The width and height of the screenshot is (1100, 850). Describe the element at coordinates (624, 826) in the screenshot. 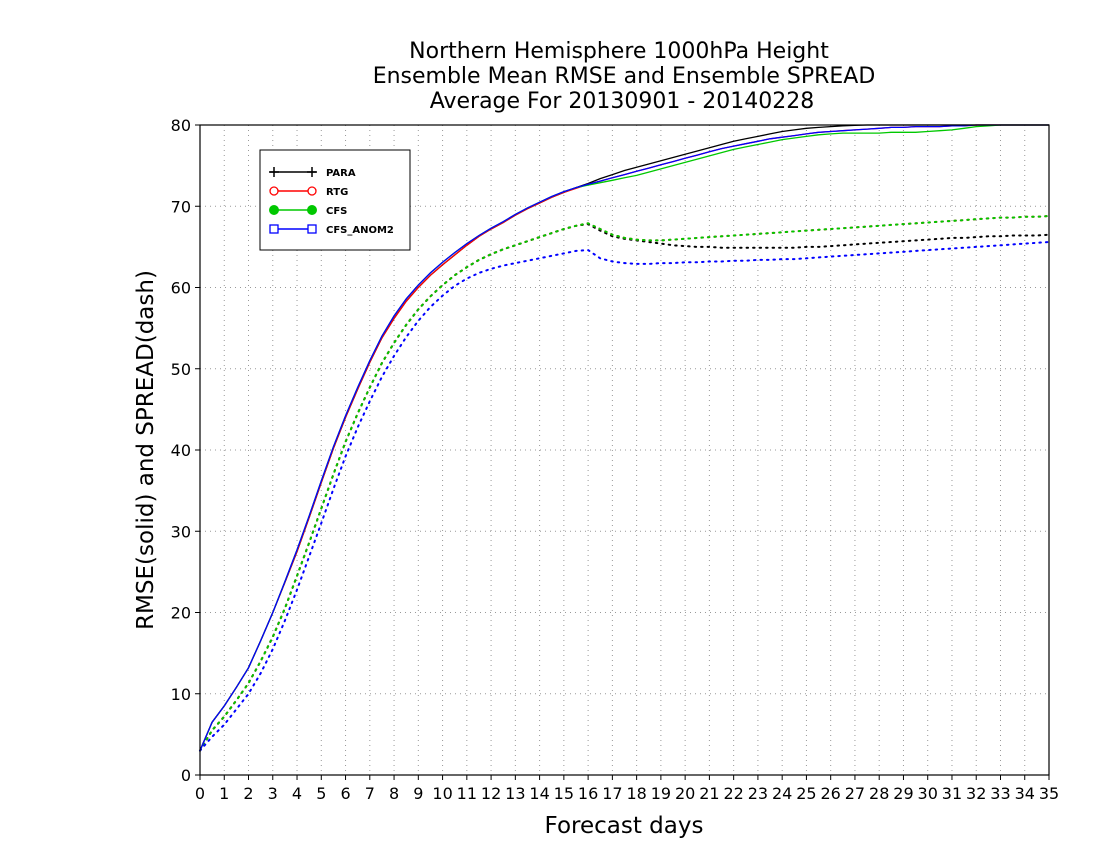

I see `x-axis-label: Forecast days` at that location.